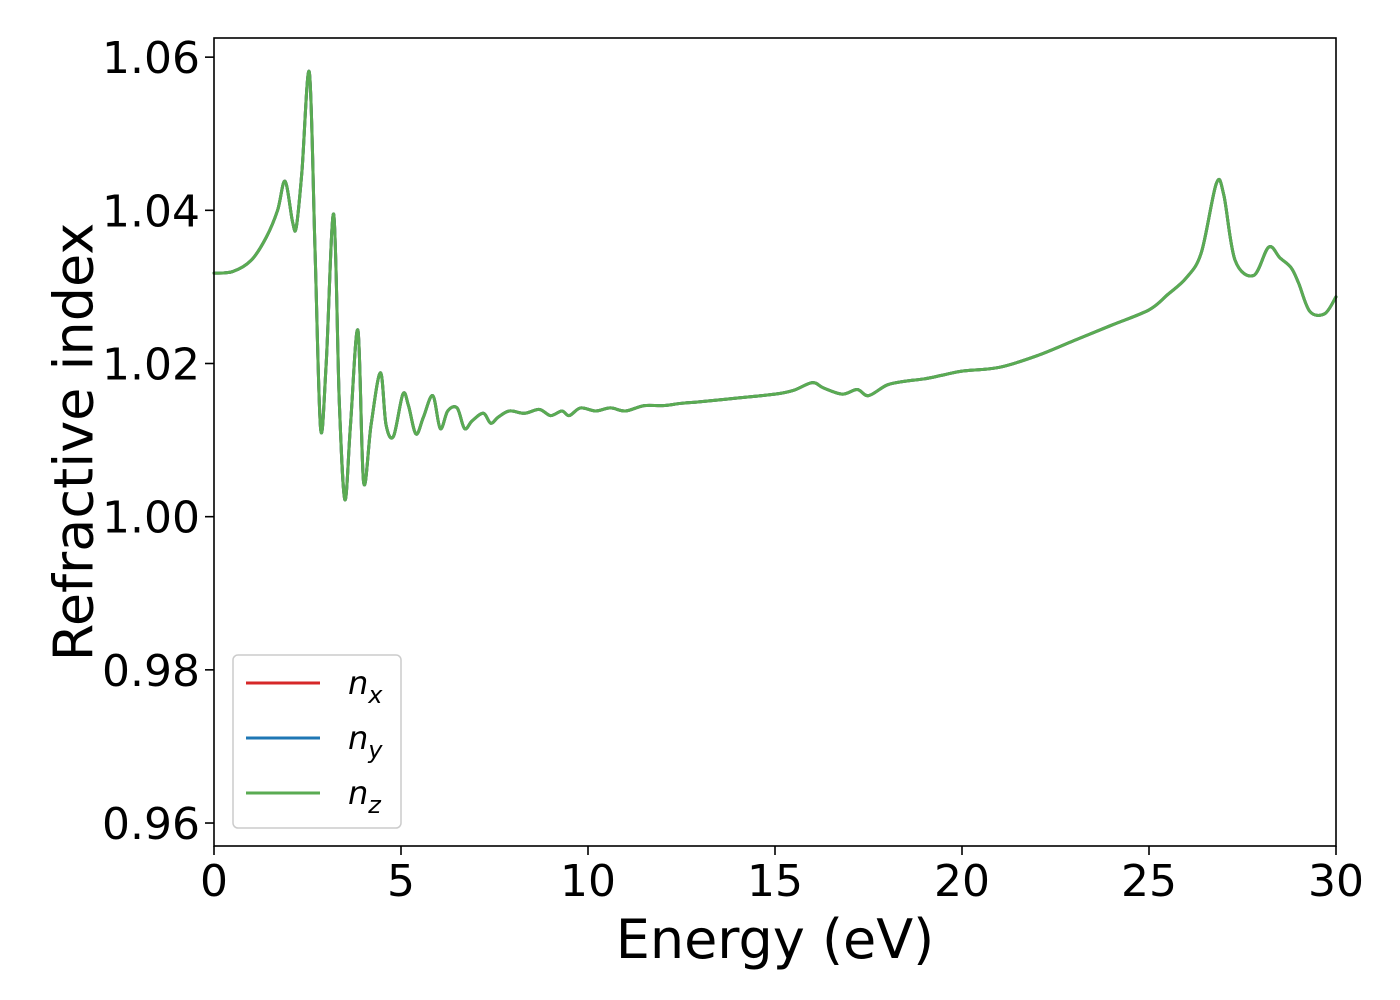 The width and height of the screenshot is (1400, 1000). Describe the element at coordinates (151, 671) in the screenshot. I see `y-tick-label: 0.98` at that location.